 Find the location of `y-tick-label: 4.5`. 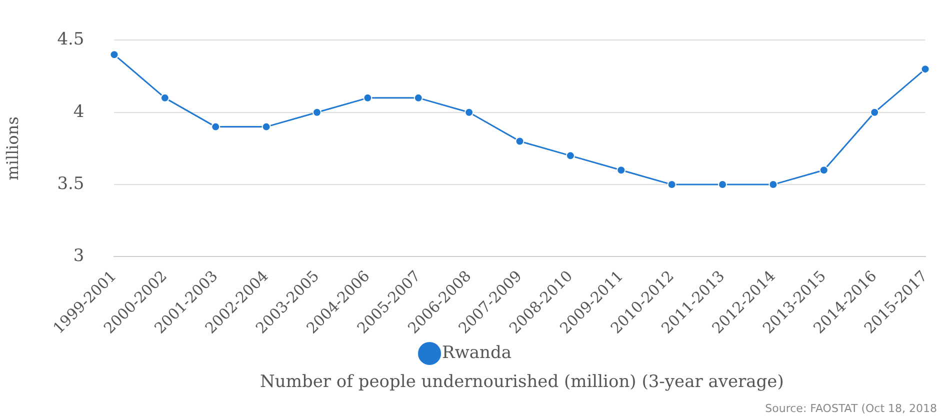

y-tick-label: 4.5 is located at coordinates (70, 40).